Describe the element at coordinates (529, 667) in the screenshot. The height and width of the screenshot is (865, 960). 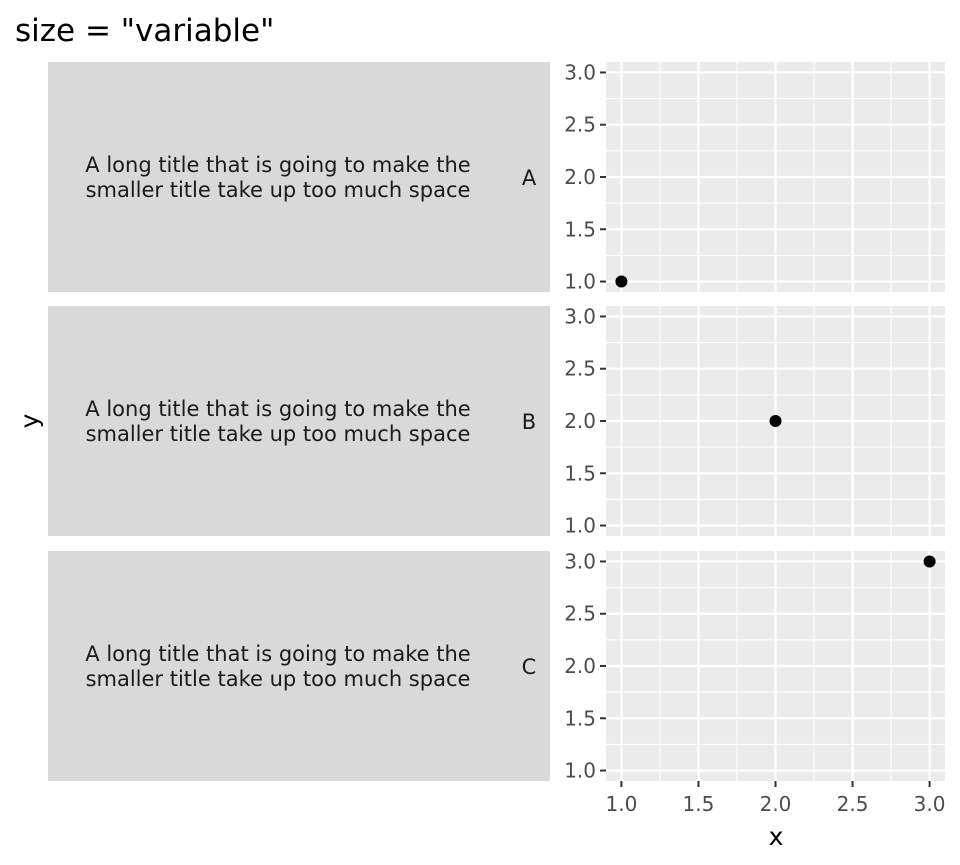
I see `strip-inner-label: C` at that location.